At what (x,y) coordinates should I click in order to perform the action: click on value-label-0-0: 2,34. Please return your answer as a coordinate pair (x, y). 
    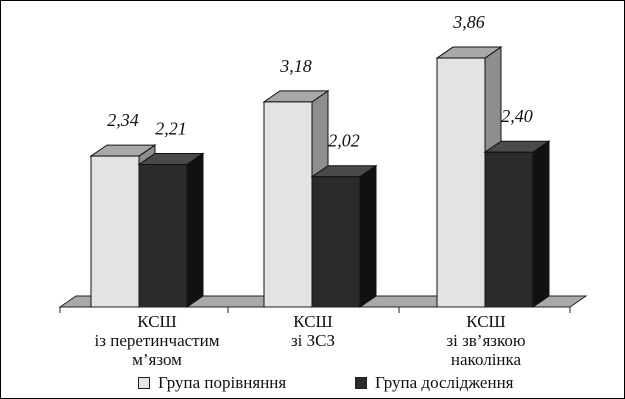
    Looking at the image, I should click on (123, 120).